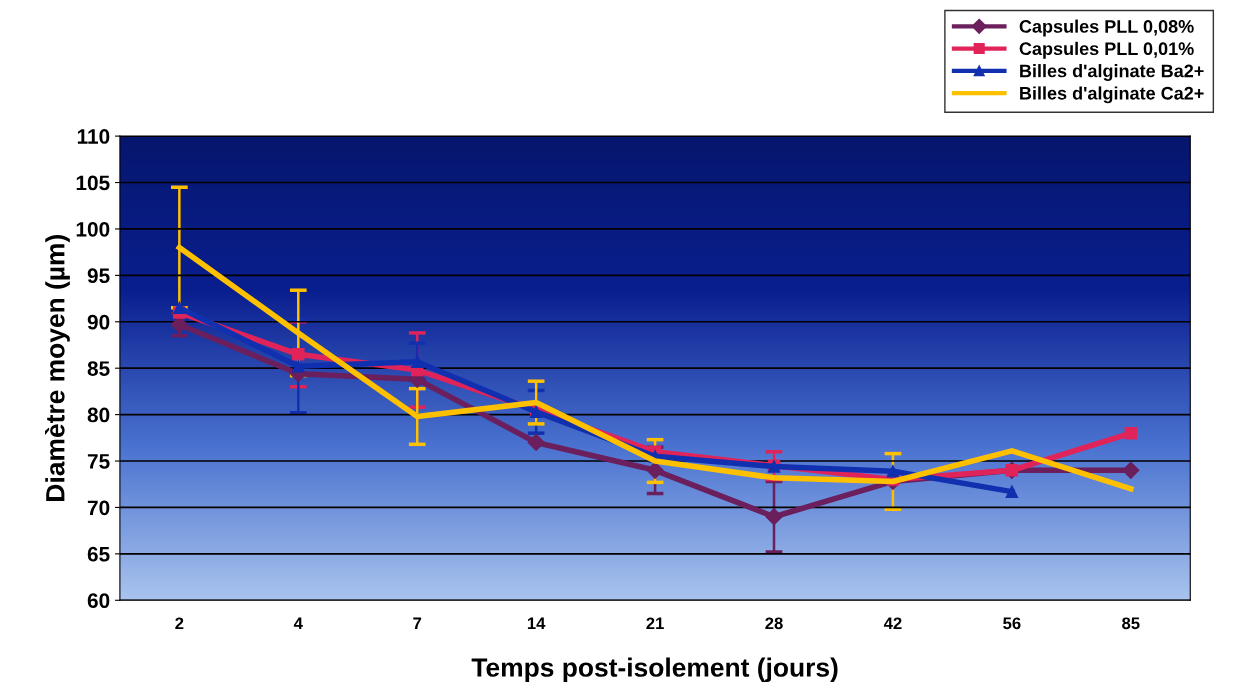 Image resolution: width=1236 pixels, height=698 pixels. I want to click on legend-label: Capsules PLL 0,08%, so click(1106, 28).